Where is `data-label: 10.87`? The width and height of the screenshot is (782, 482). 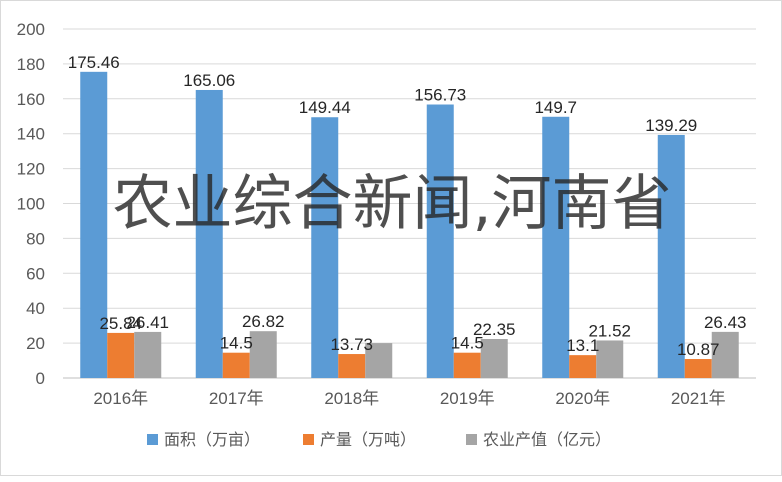
data-label: 10.87 is located at coordinates (698, 349).